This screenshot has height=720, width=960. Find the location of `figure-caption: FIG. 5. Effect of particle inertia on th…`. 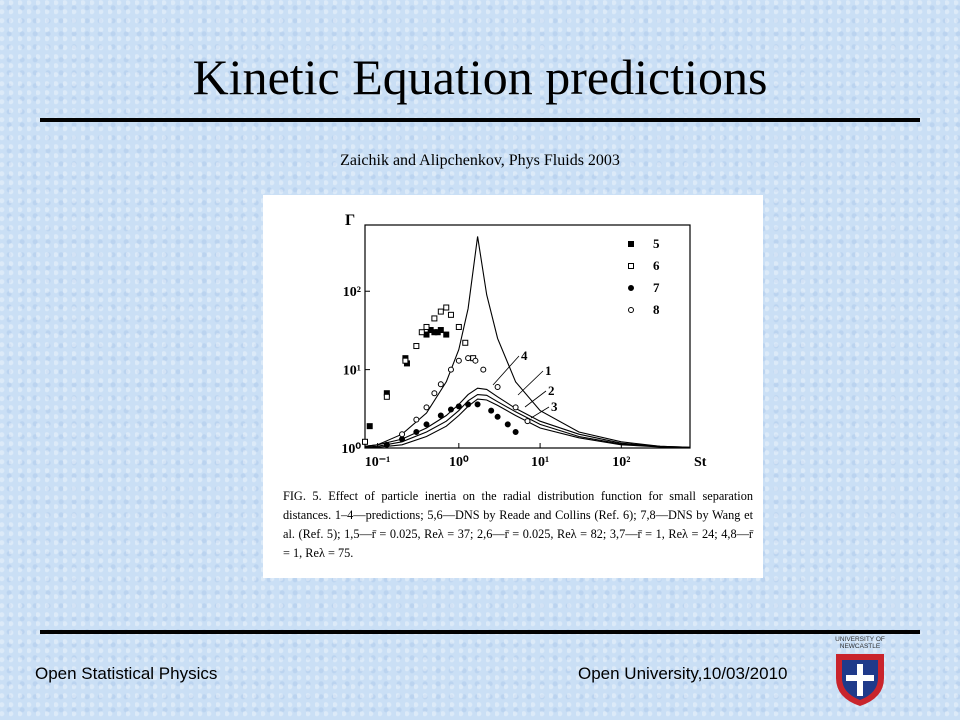

figure-caption: FIG. 5. Effect of particle inertia on th… is located at coordinates (518, 524).